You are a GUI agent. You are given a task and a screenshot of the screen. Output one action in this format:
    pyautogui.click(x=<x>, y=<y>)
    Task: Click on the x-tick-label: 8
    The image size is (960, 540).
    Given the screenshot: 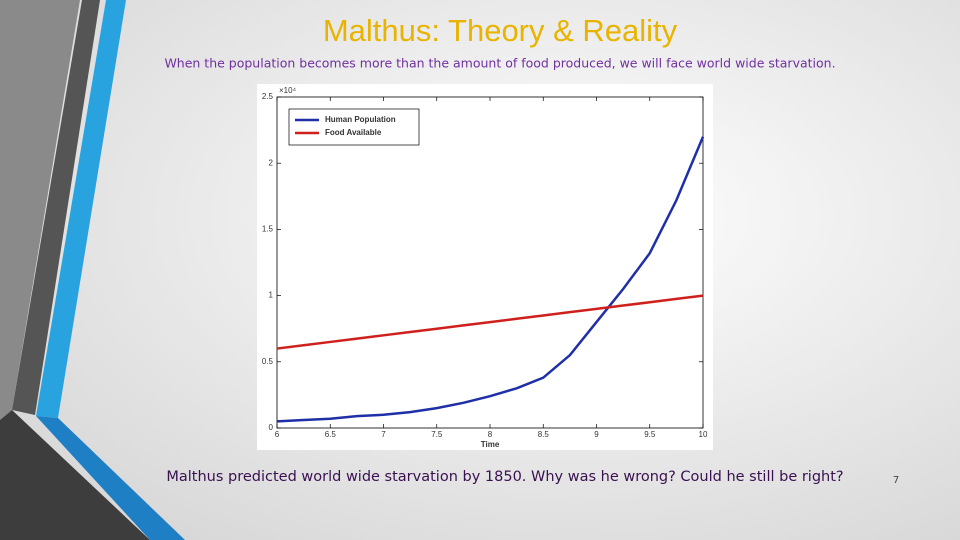 What is the action you would take?
    pyautogui.click(x=490, y=434)
    